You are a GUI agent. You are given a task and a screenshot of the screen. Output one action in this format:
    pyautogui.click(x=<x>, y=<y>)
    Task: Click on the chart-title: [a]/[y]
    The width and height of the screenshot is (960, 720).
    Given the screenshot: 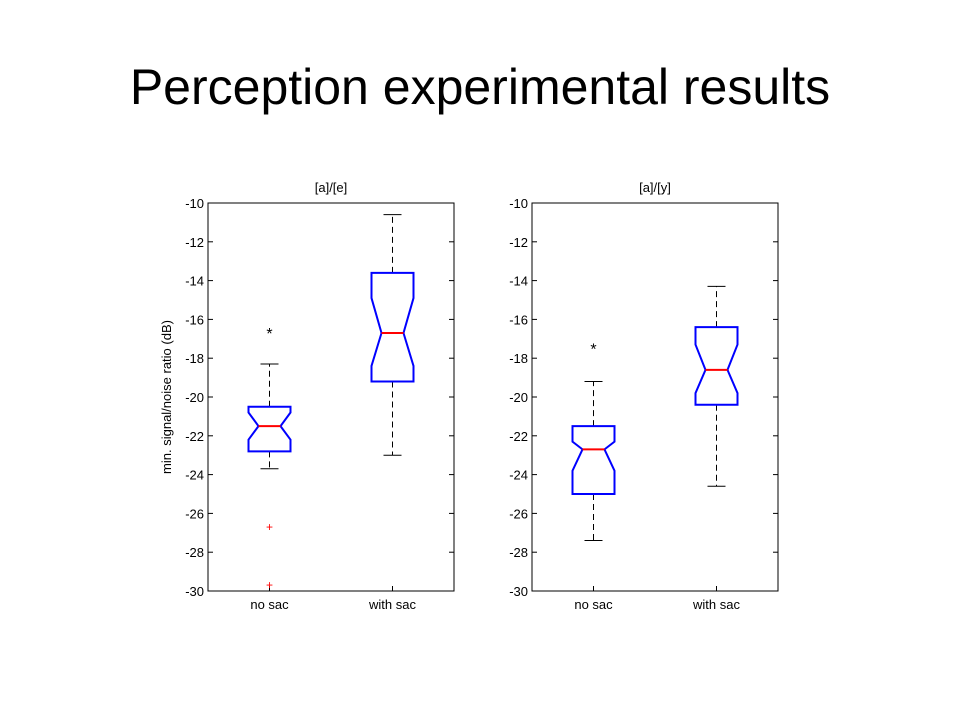 What is the action you would take?
    pyautogui.click(x=655, y=187)
    